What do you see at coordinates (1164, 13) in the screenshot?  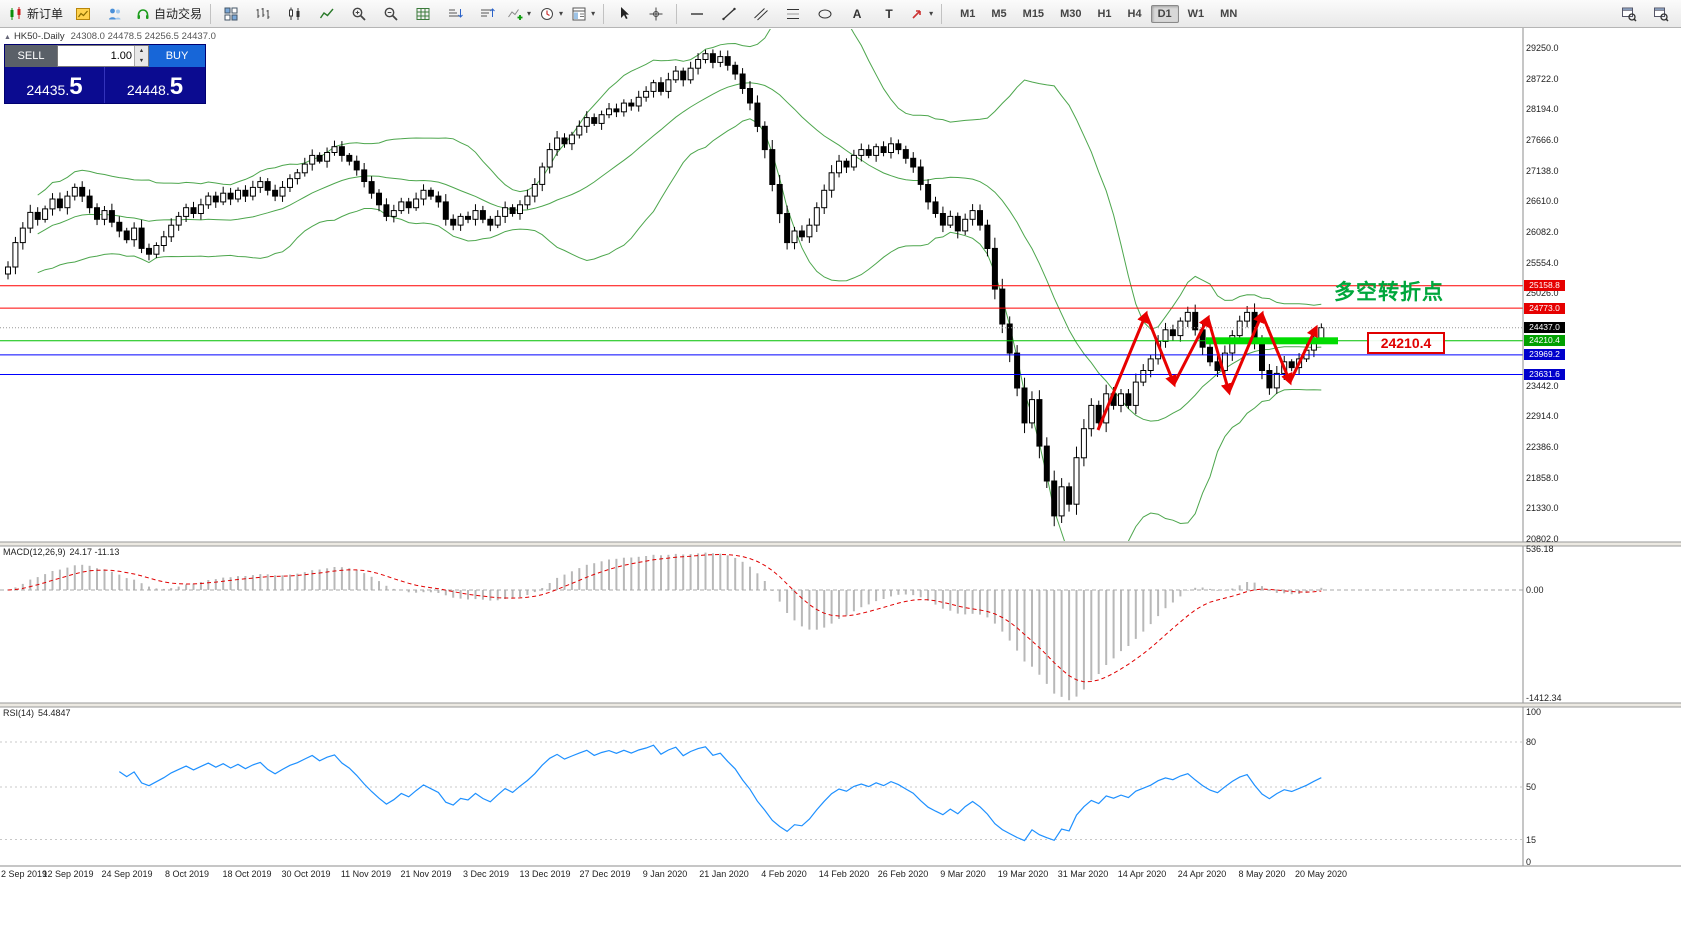 I see `timeframe-d1-button: D1` at bounding box center [1164, 13].